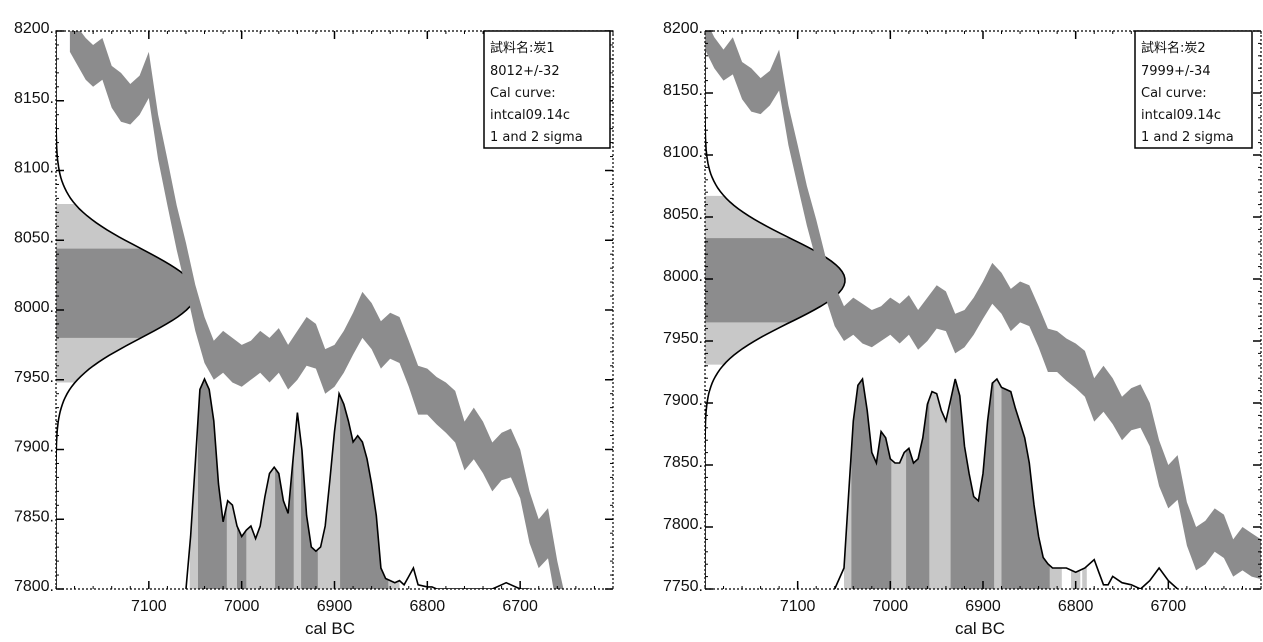 This screenshot has width=1263, height=642. Describe the element at coordinates (1176, 71) in the screenshot. I see `legend-age: 7999+/-34` at that location.